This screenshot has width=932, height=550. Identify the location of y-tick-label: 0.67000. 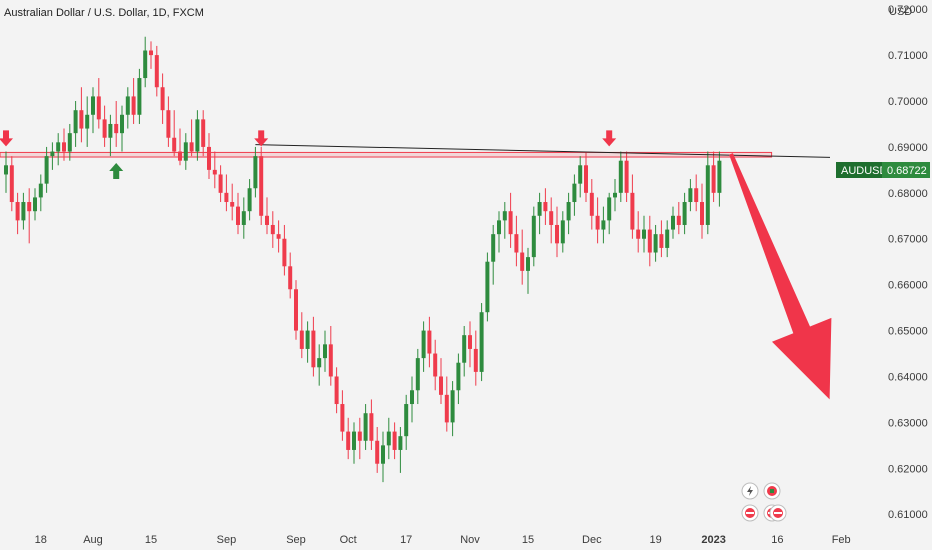
(908, 240).